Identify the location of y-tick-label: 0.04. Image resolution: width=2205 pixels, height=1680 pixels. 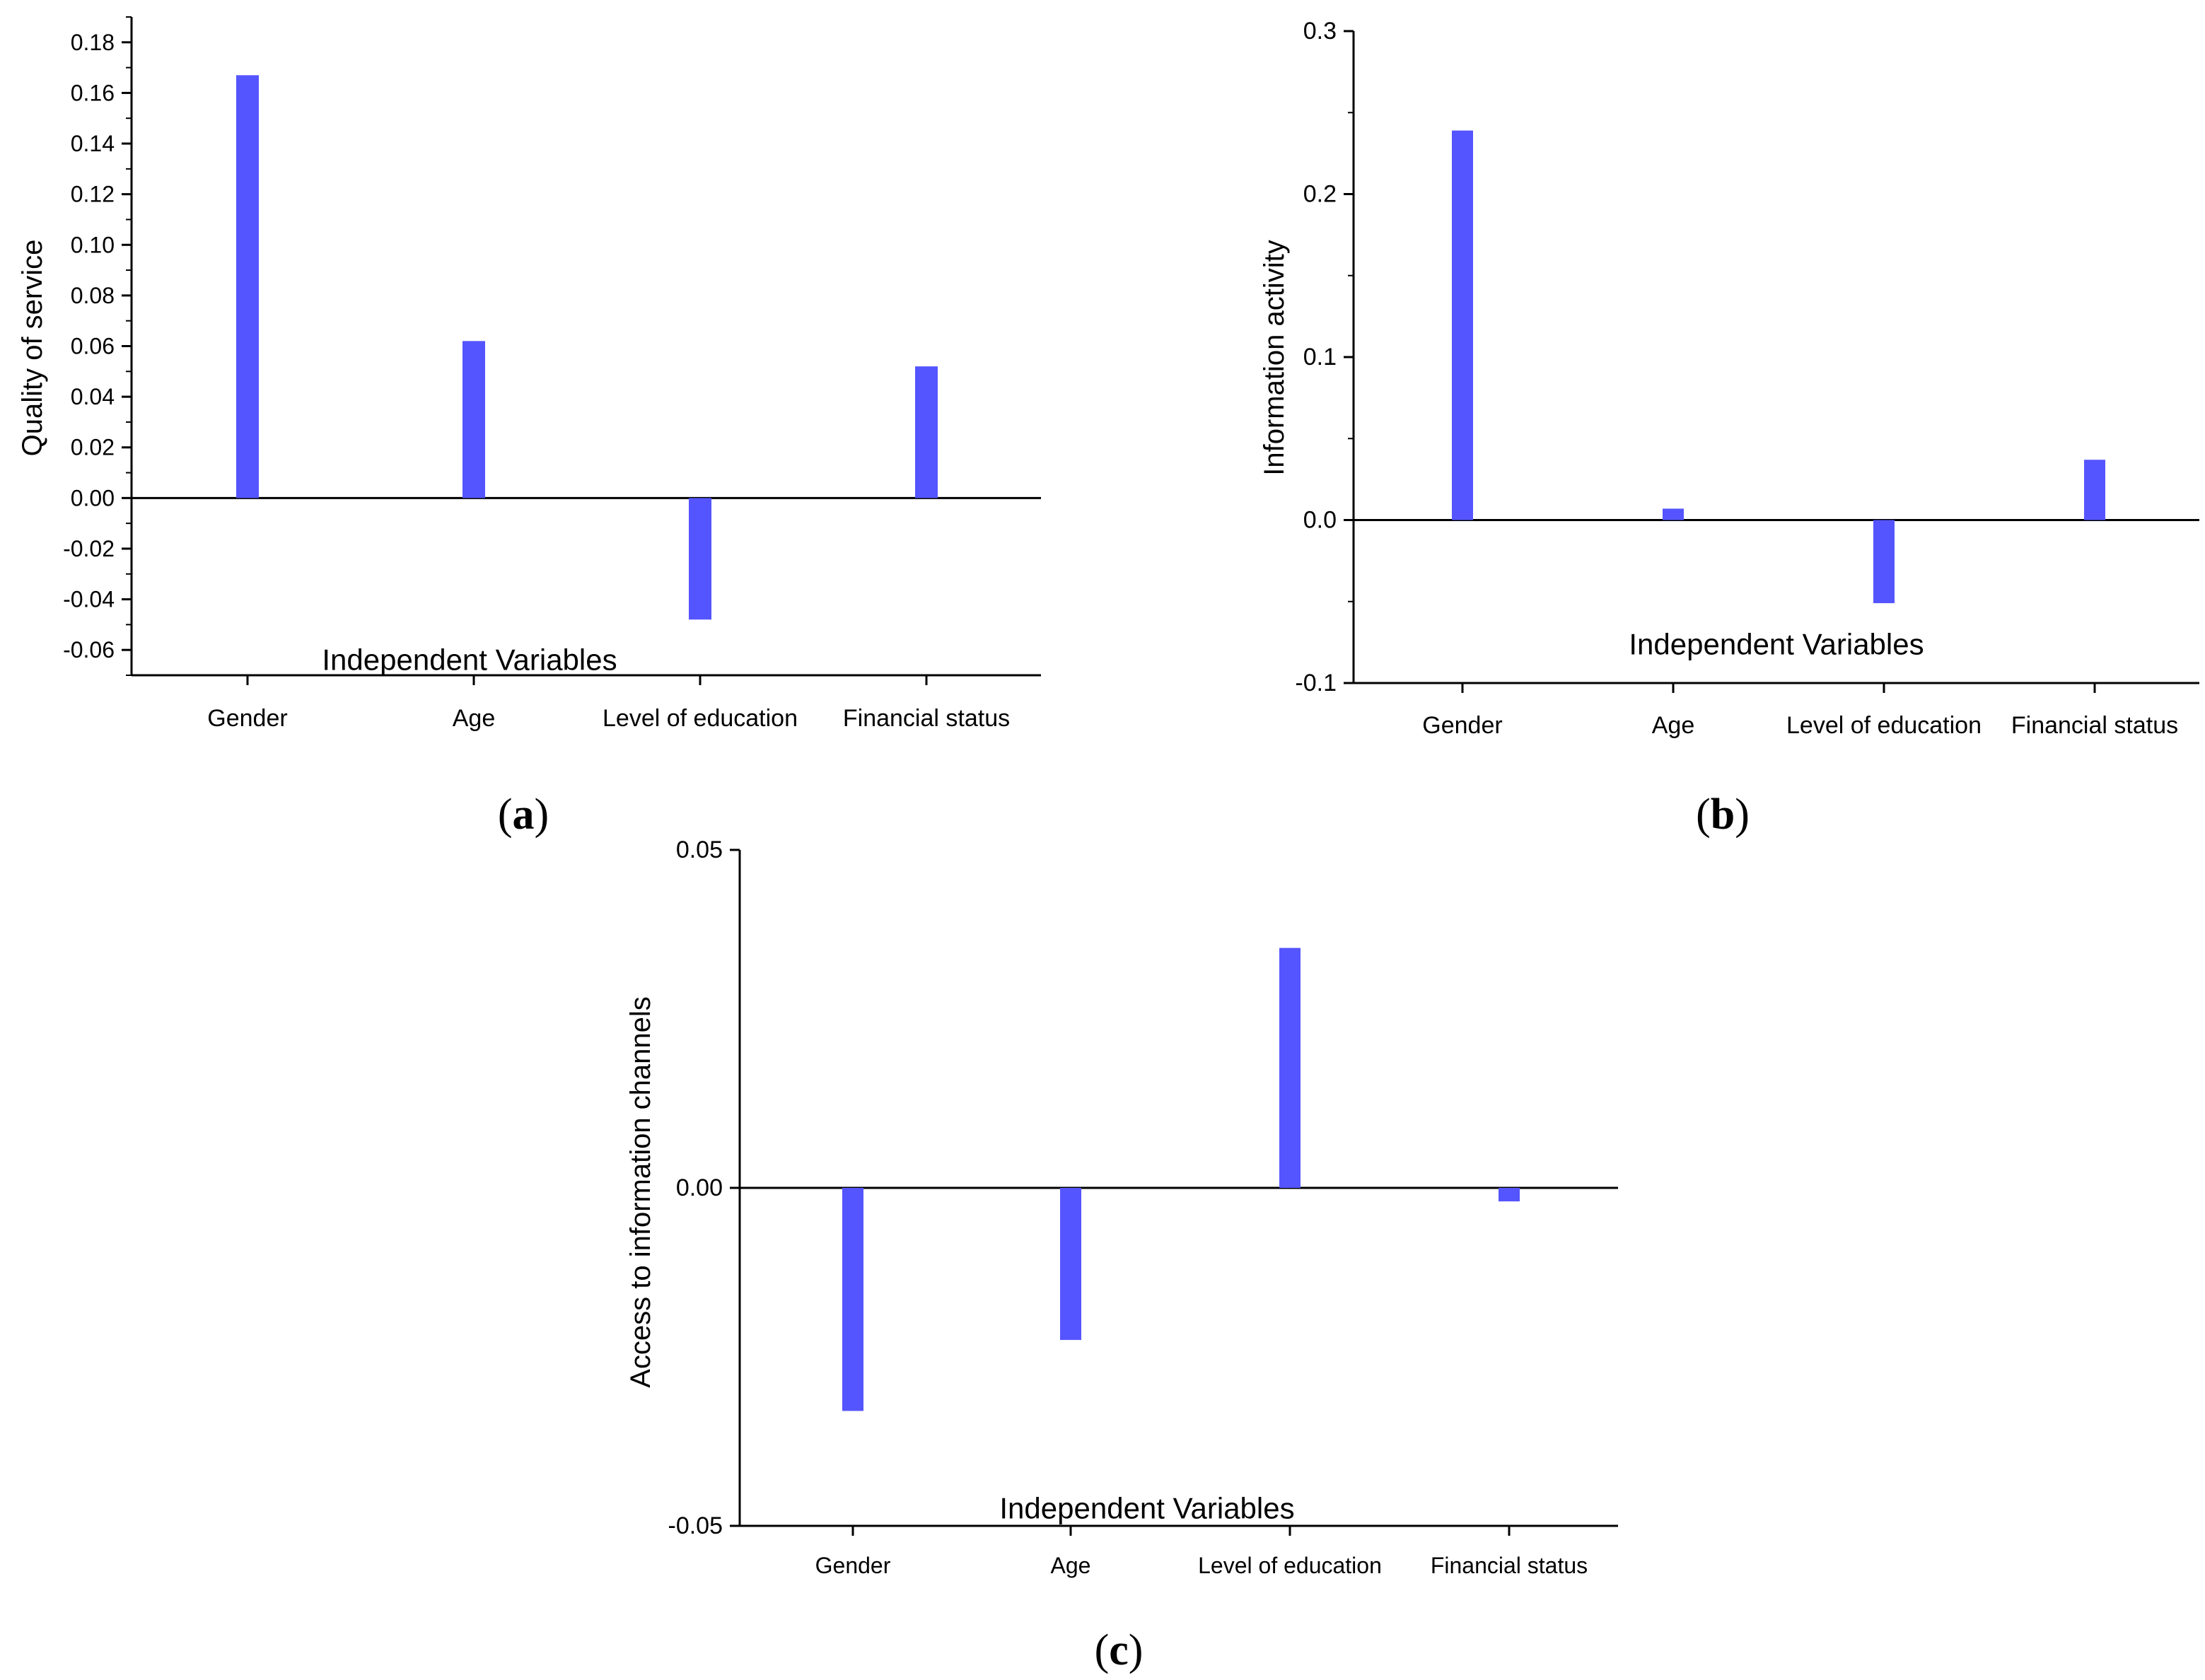
(93, 396).